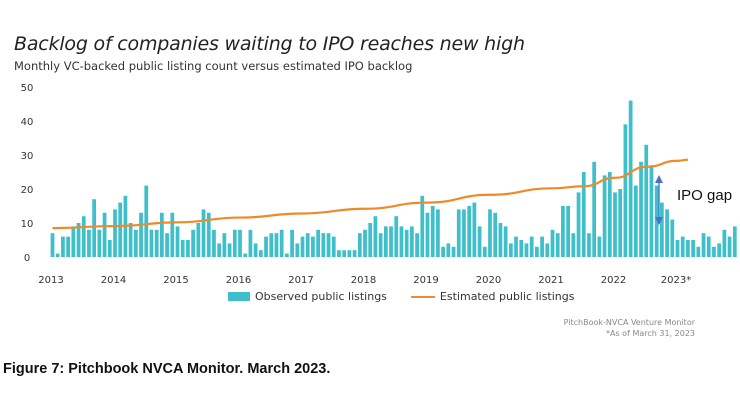  I want to click on x-tick-label: 2023*, so click(676, 280).